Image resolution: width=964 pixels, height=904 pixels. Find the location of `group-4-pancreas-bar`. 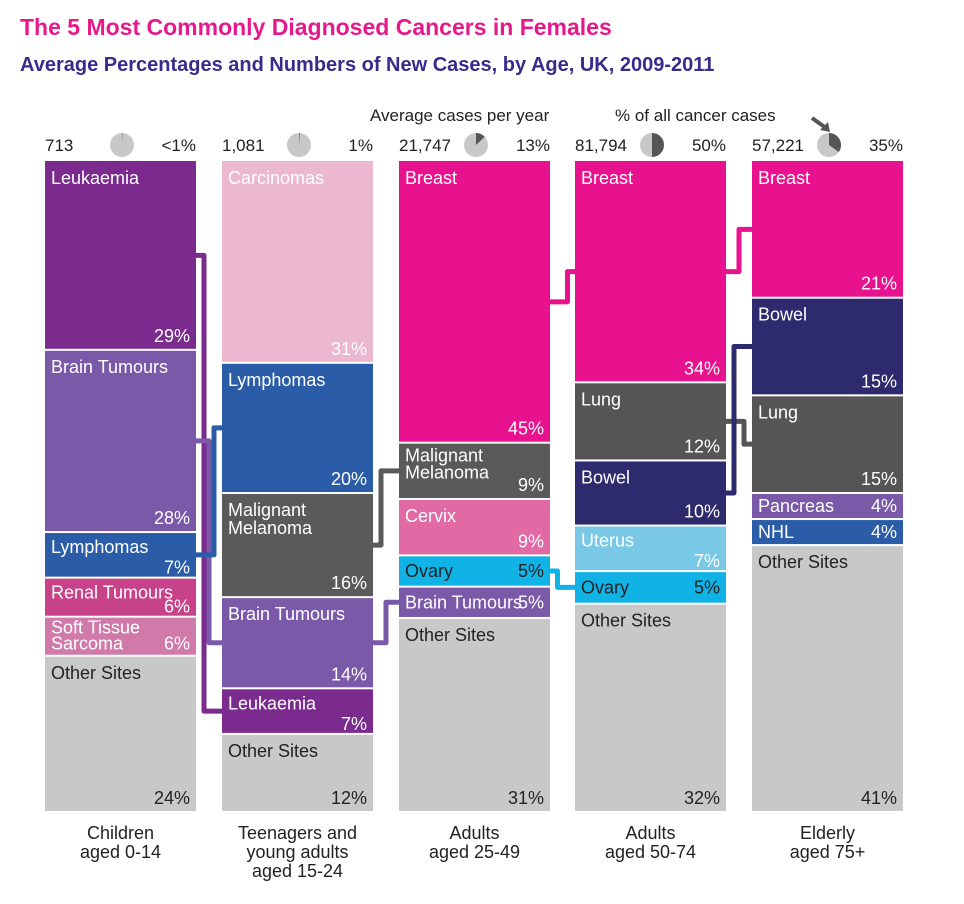

group-4-pancreas-bar is located at coordinates (827, 506).